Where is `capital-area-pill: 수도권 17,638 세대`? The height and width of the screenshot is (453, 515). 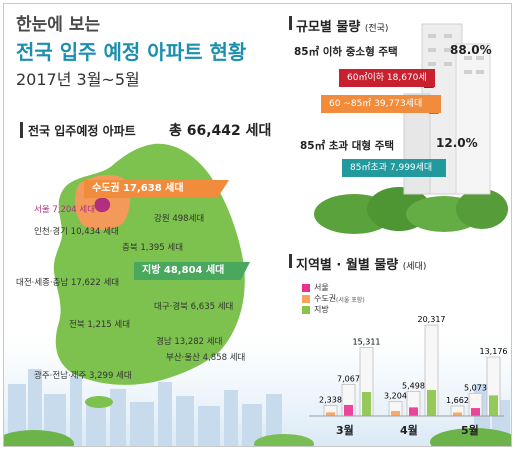 capital-area-pill: 수도권 17,638 세대 is located at coordinates (156, 189).